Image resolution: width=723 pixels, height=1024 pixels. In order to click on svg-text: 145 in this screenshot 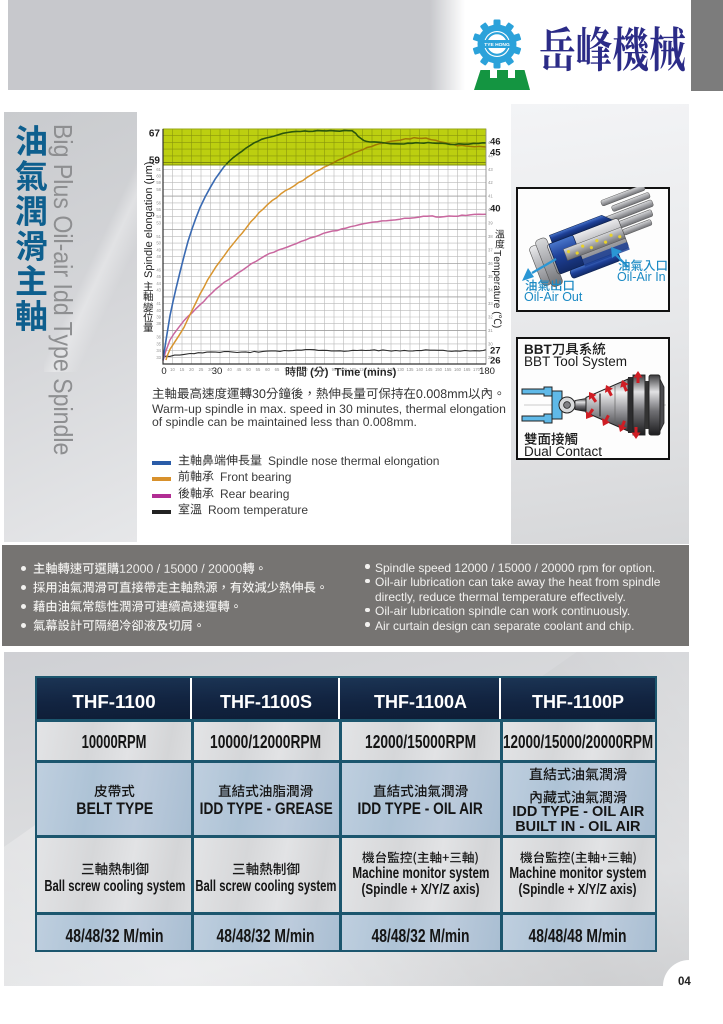, I will do `click(430, 369)`.